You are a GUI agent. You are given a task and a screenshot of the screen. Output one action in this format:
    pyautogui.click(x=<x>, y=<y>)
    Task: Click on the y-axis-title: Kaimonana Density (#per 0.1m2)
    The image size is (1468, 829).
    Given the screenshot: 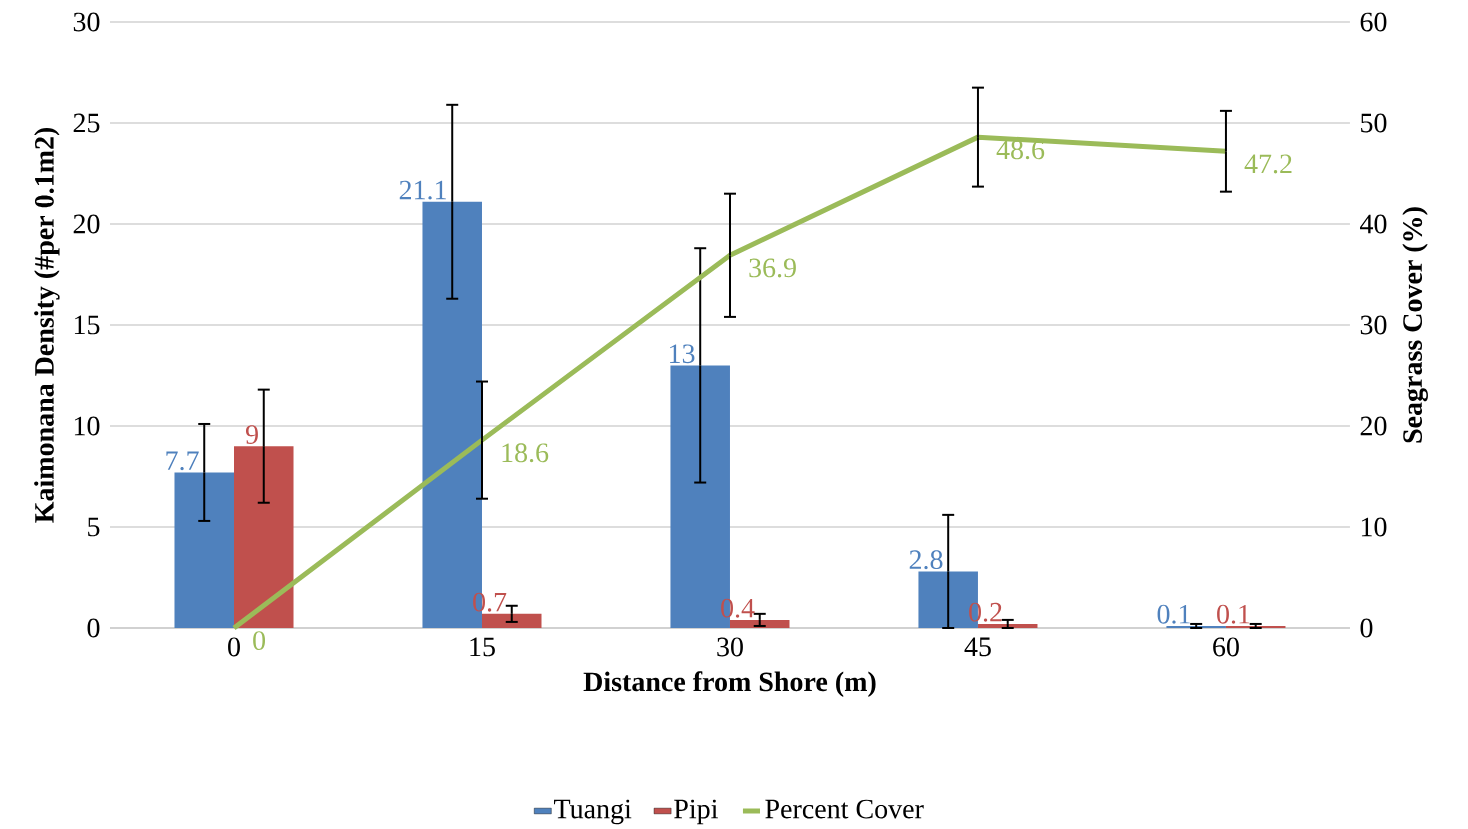 What is the action you would take?
    pyautogui.click(x=47, y=325)
    